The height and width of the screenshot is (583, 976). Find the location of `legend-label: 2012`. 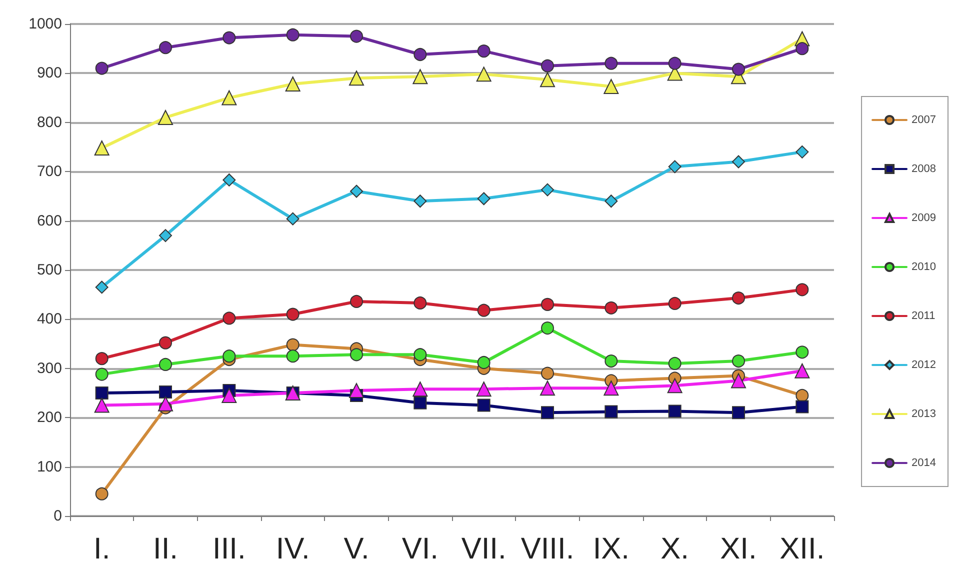

legend-label: 2012 is located at coordinates (924, 365).